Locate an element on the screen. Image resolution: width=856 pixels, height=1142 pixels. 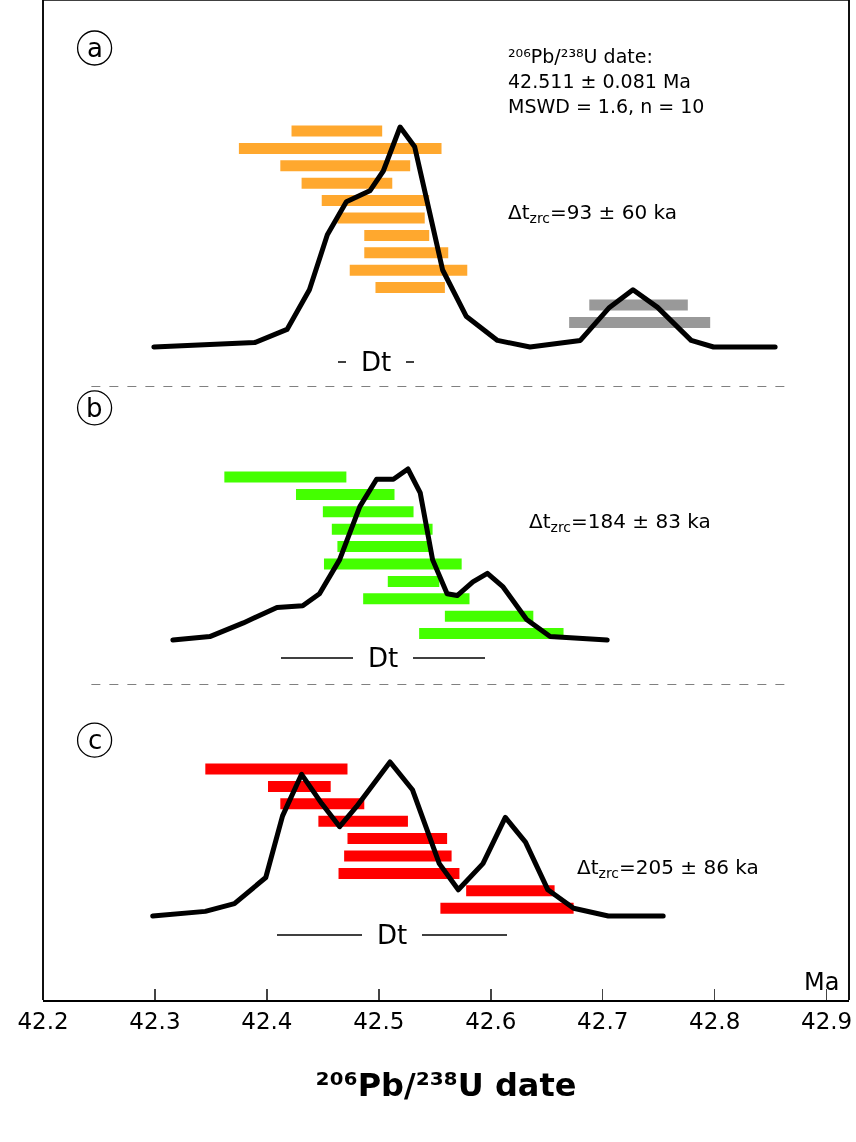
text: MSWD = 1.6, n = 10 is located at coordinates (606, 106).